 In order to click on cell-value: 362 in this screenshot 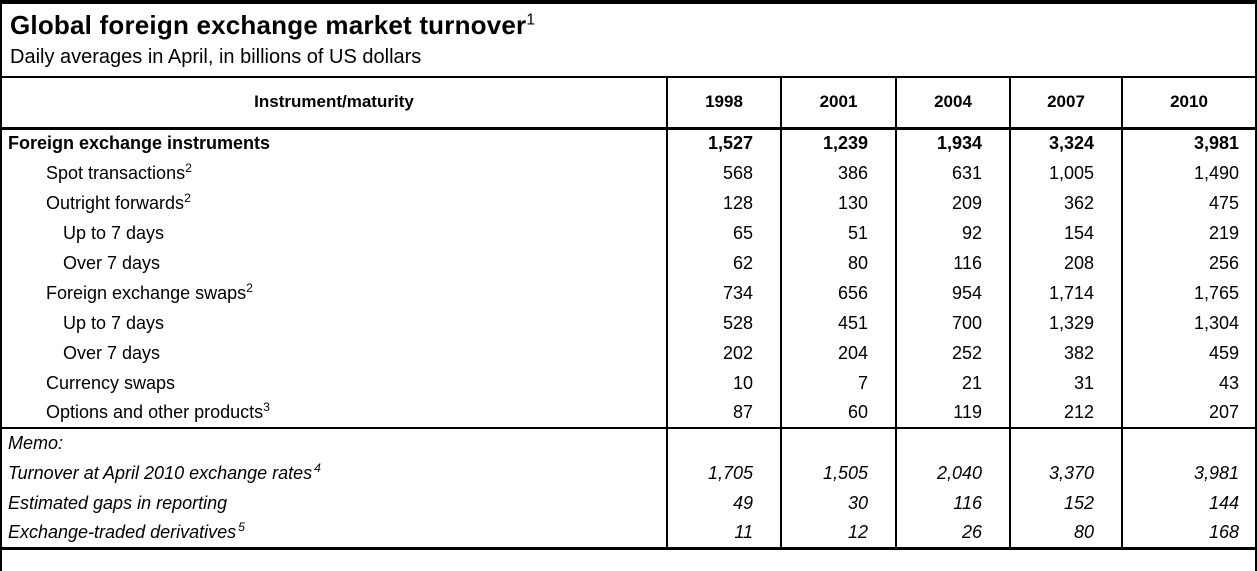, I will do `click(1065, 203)`.